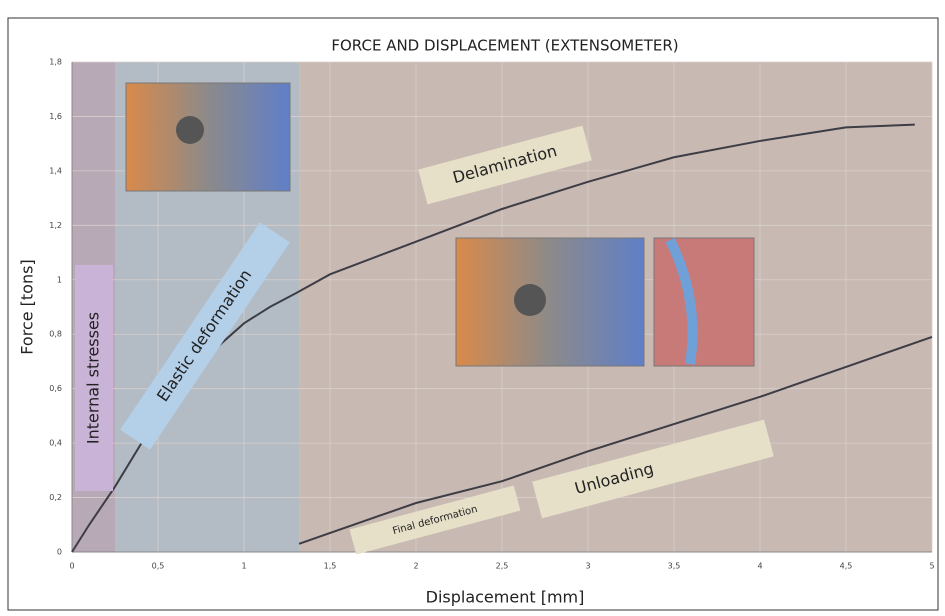 This screenshot has height=616, width=945. Describe the element at coordinates (59, 279) in the screenshot. I see `y-tick-label: 1` at that location.